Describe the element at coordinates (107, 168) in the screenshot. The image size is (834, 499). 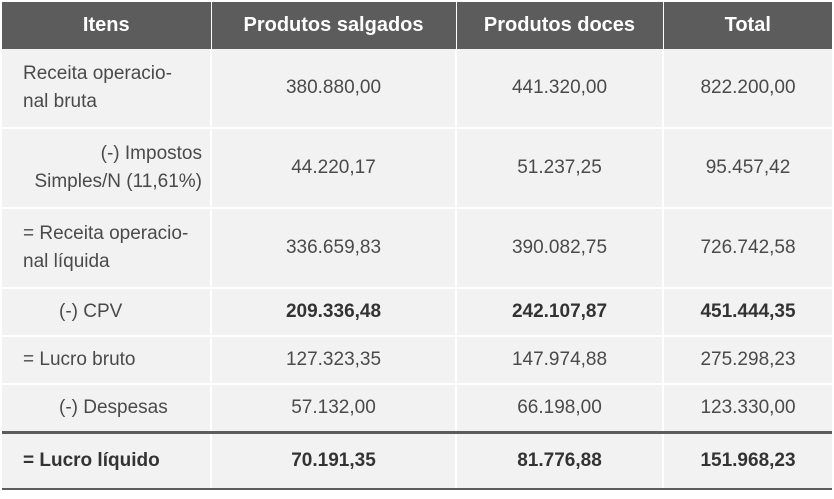
I see `row-label: (-) Impostos Simples/N (11,61%)` at that location.